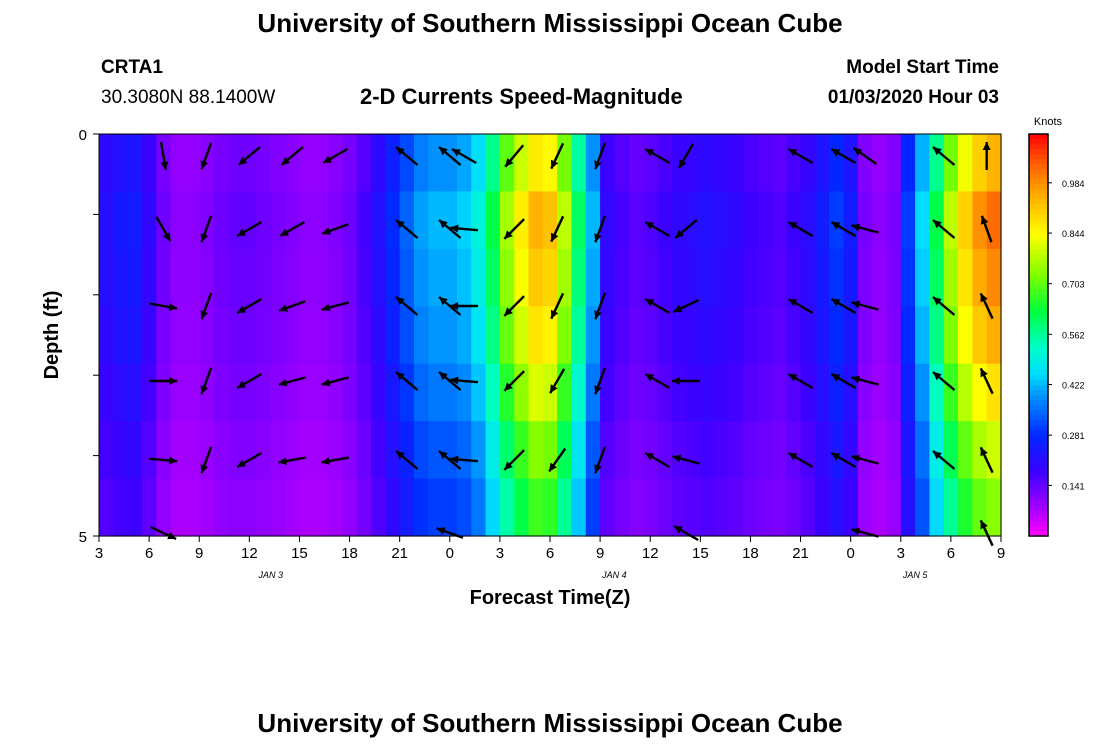  I want to click on colorbar-unit-label: Knots, so click(1048, 122).